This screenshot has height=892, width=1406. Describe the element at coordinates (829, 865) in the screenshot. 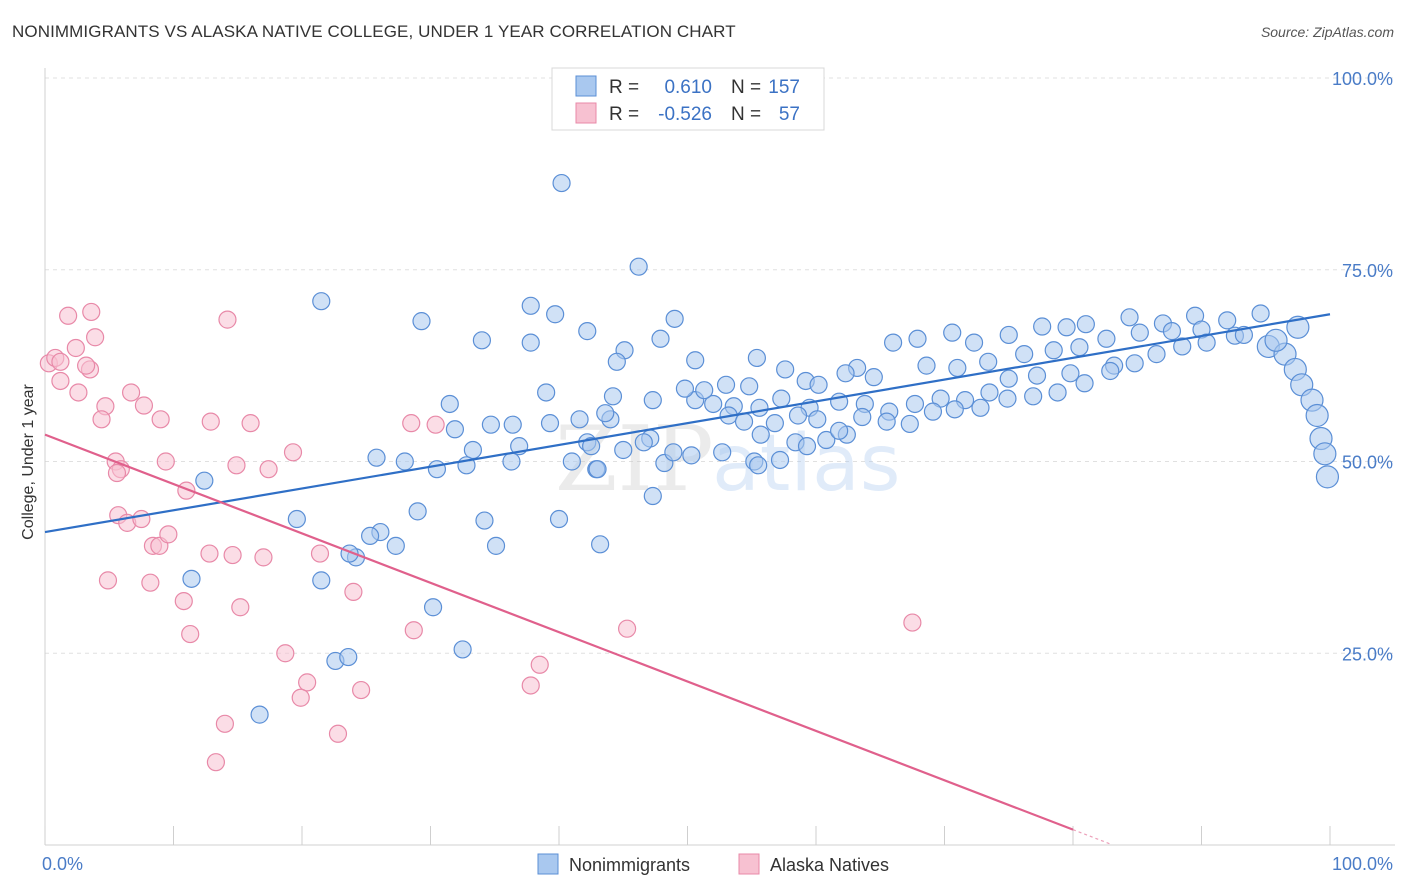

I see `legend-bottom-label-alaska-natives: Alaska Natives` at that location.